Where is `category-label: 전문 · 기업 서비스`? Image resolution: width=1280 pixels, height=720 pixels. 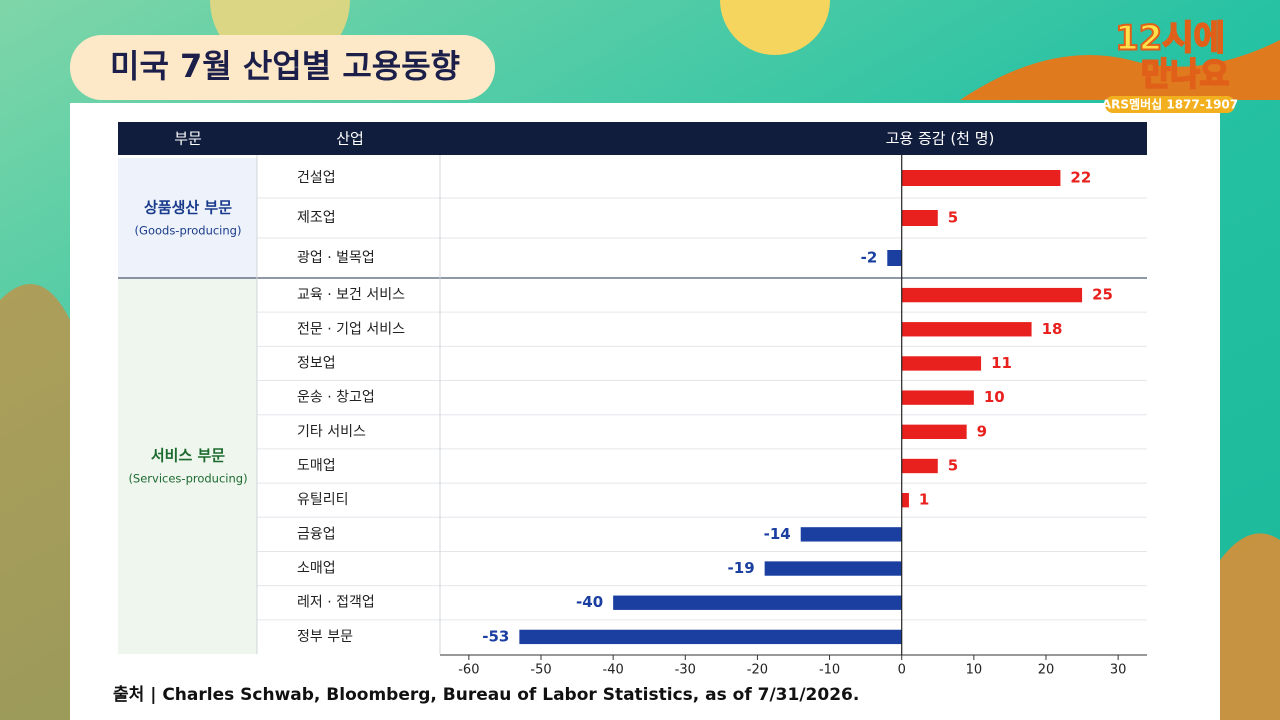
category-label: 전문 · 기업 서비스 is located at coordinates (351, 329).